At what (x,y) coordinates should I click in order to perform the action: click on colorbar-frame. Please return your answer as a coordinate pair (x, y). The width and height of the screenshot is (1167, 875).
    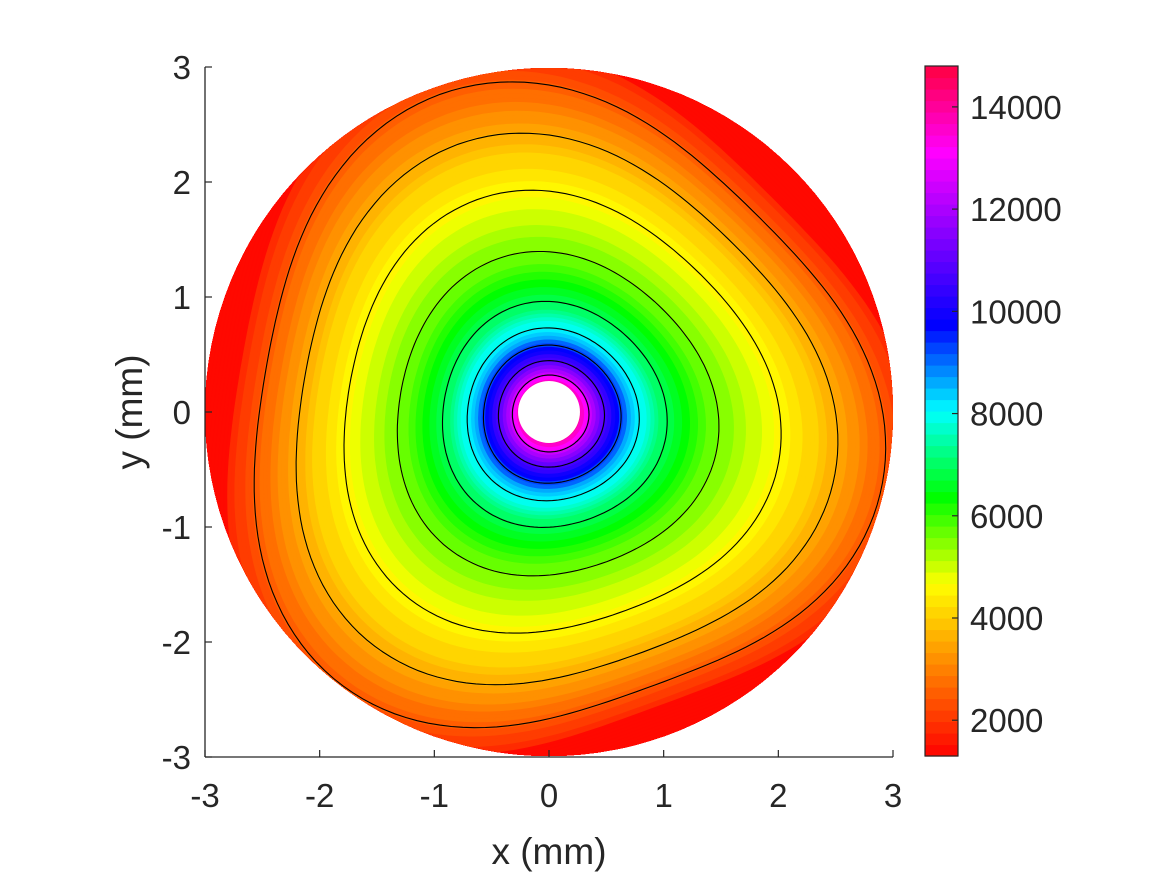
    Looking at the image, I should click on (941, 411).